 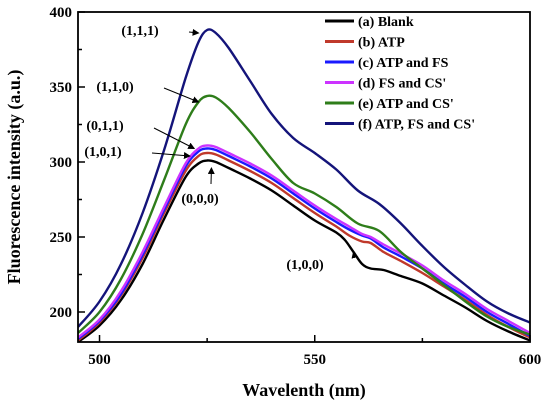 I want to click on annotation-label: (1,1,1), so click(x=140, y=31).